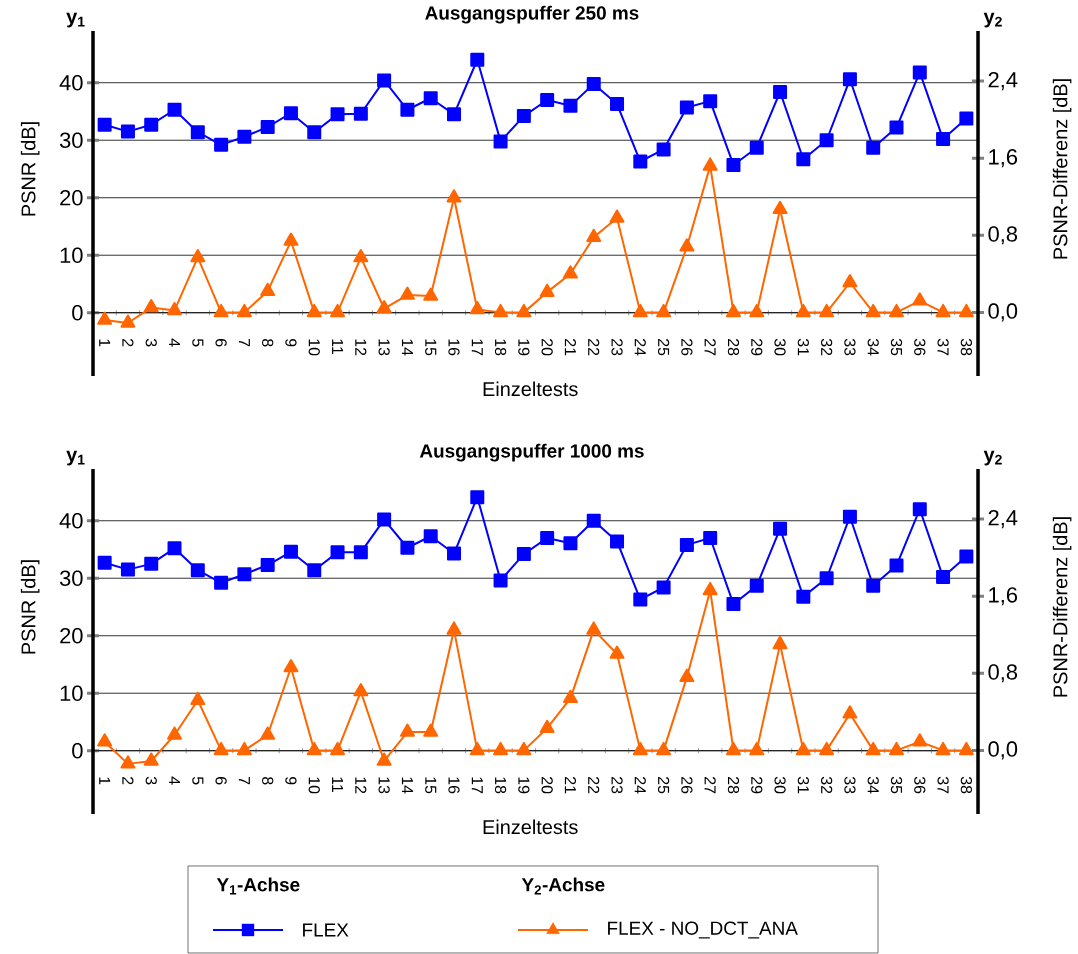 The width and height of the screenshot is (1078, 954). Describe the element at coordinates (198, 780) in the screenshot. I see `x-tick-label: 5` at that location.